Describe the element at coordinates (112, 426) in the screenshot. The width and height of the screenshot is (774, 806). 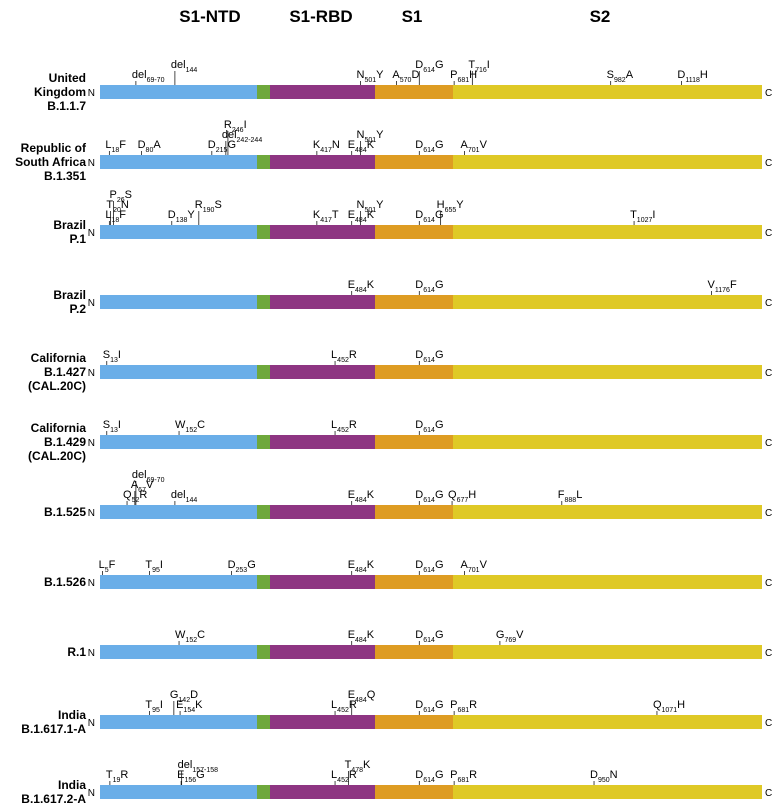
I see `mutation-label: S13I` at that location.